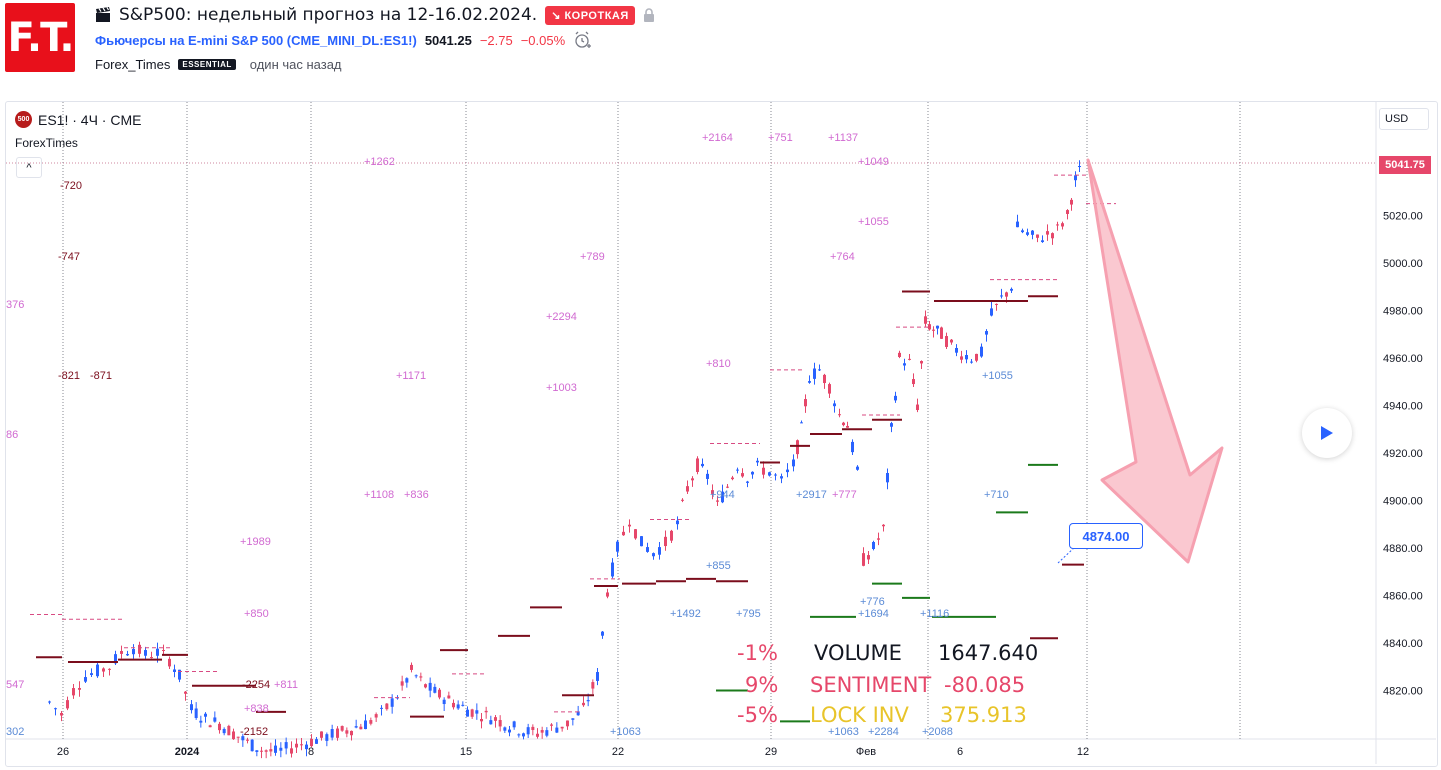  I want to click on indicator-name: ForexTimes, so click(46, 143).